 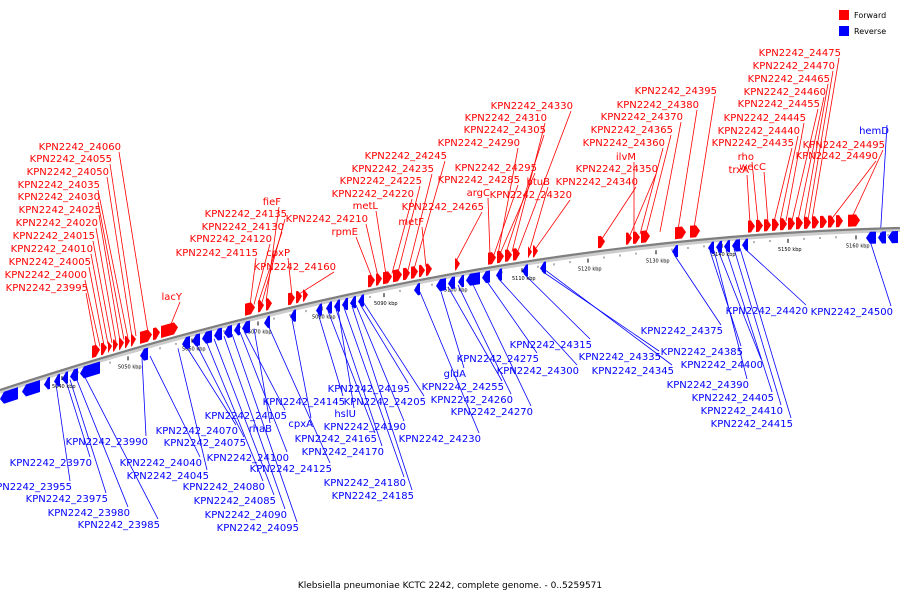 What do you see at coordinates (60, 210) in the screenshot?
I see `gene-label: KPN2242_24025` at bounding box center [60, 210].